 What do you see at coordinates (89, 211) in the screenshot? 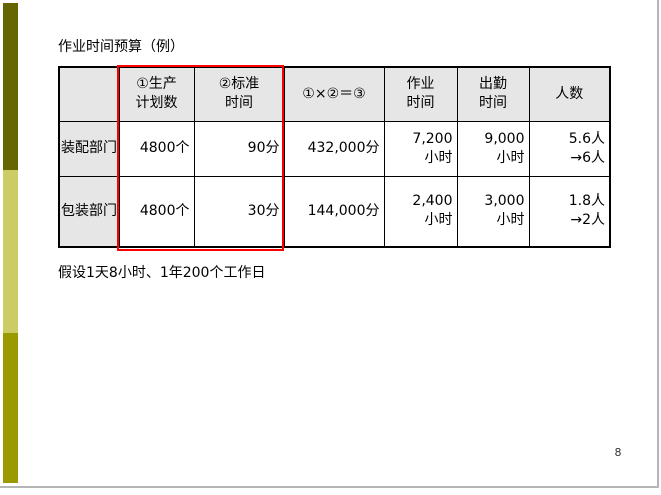
I see `row-label-packaging-dept: 包装部门` at bounding box center [89, 211].